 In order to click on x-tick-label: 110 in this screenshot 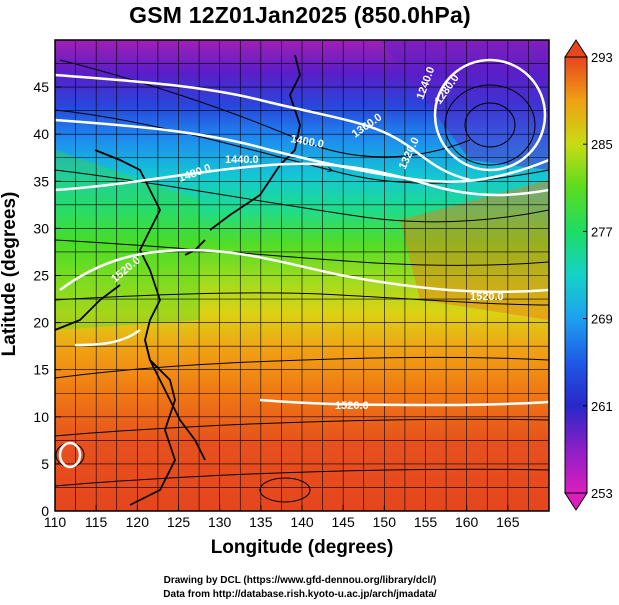, I will do `click(55, 522)`.